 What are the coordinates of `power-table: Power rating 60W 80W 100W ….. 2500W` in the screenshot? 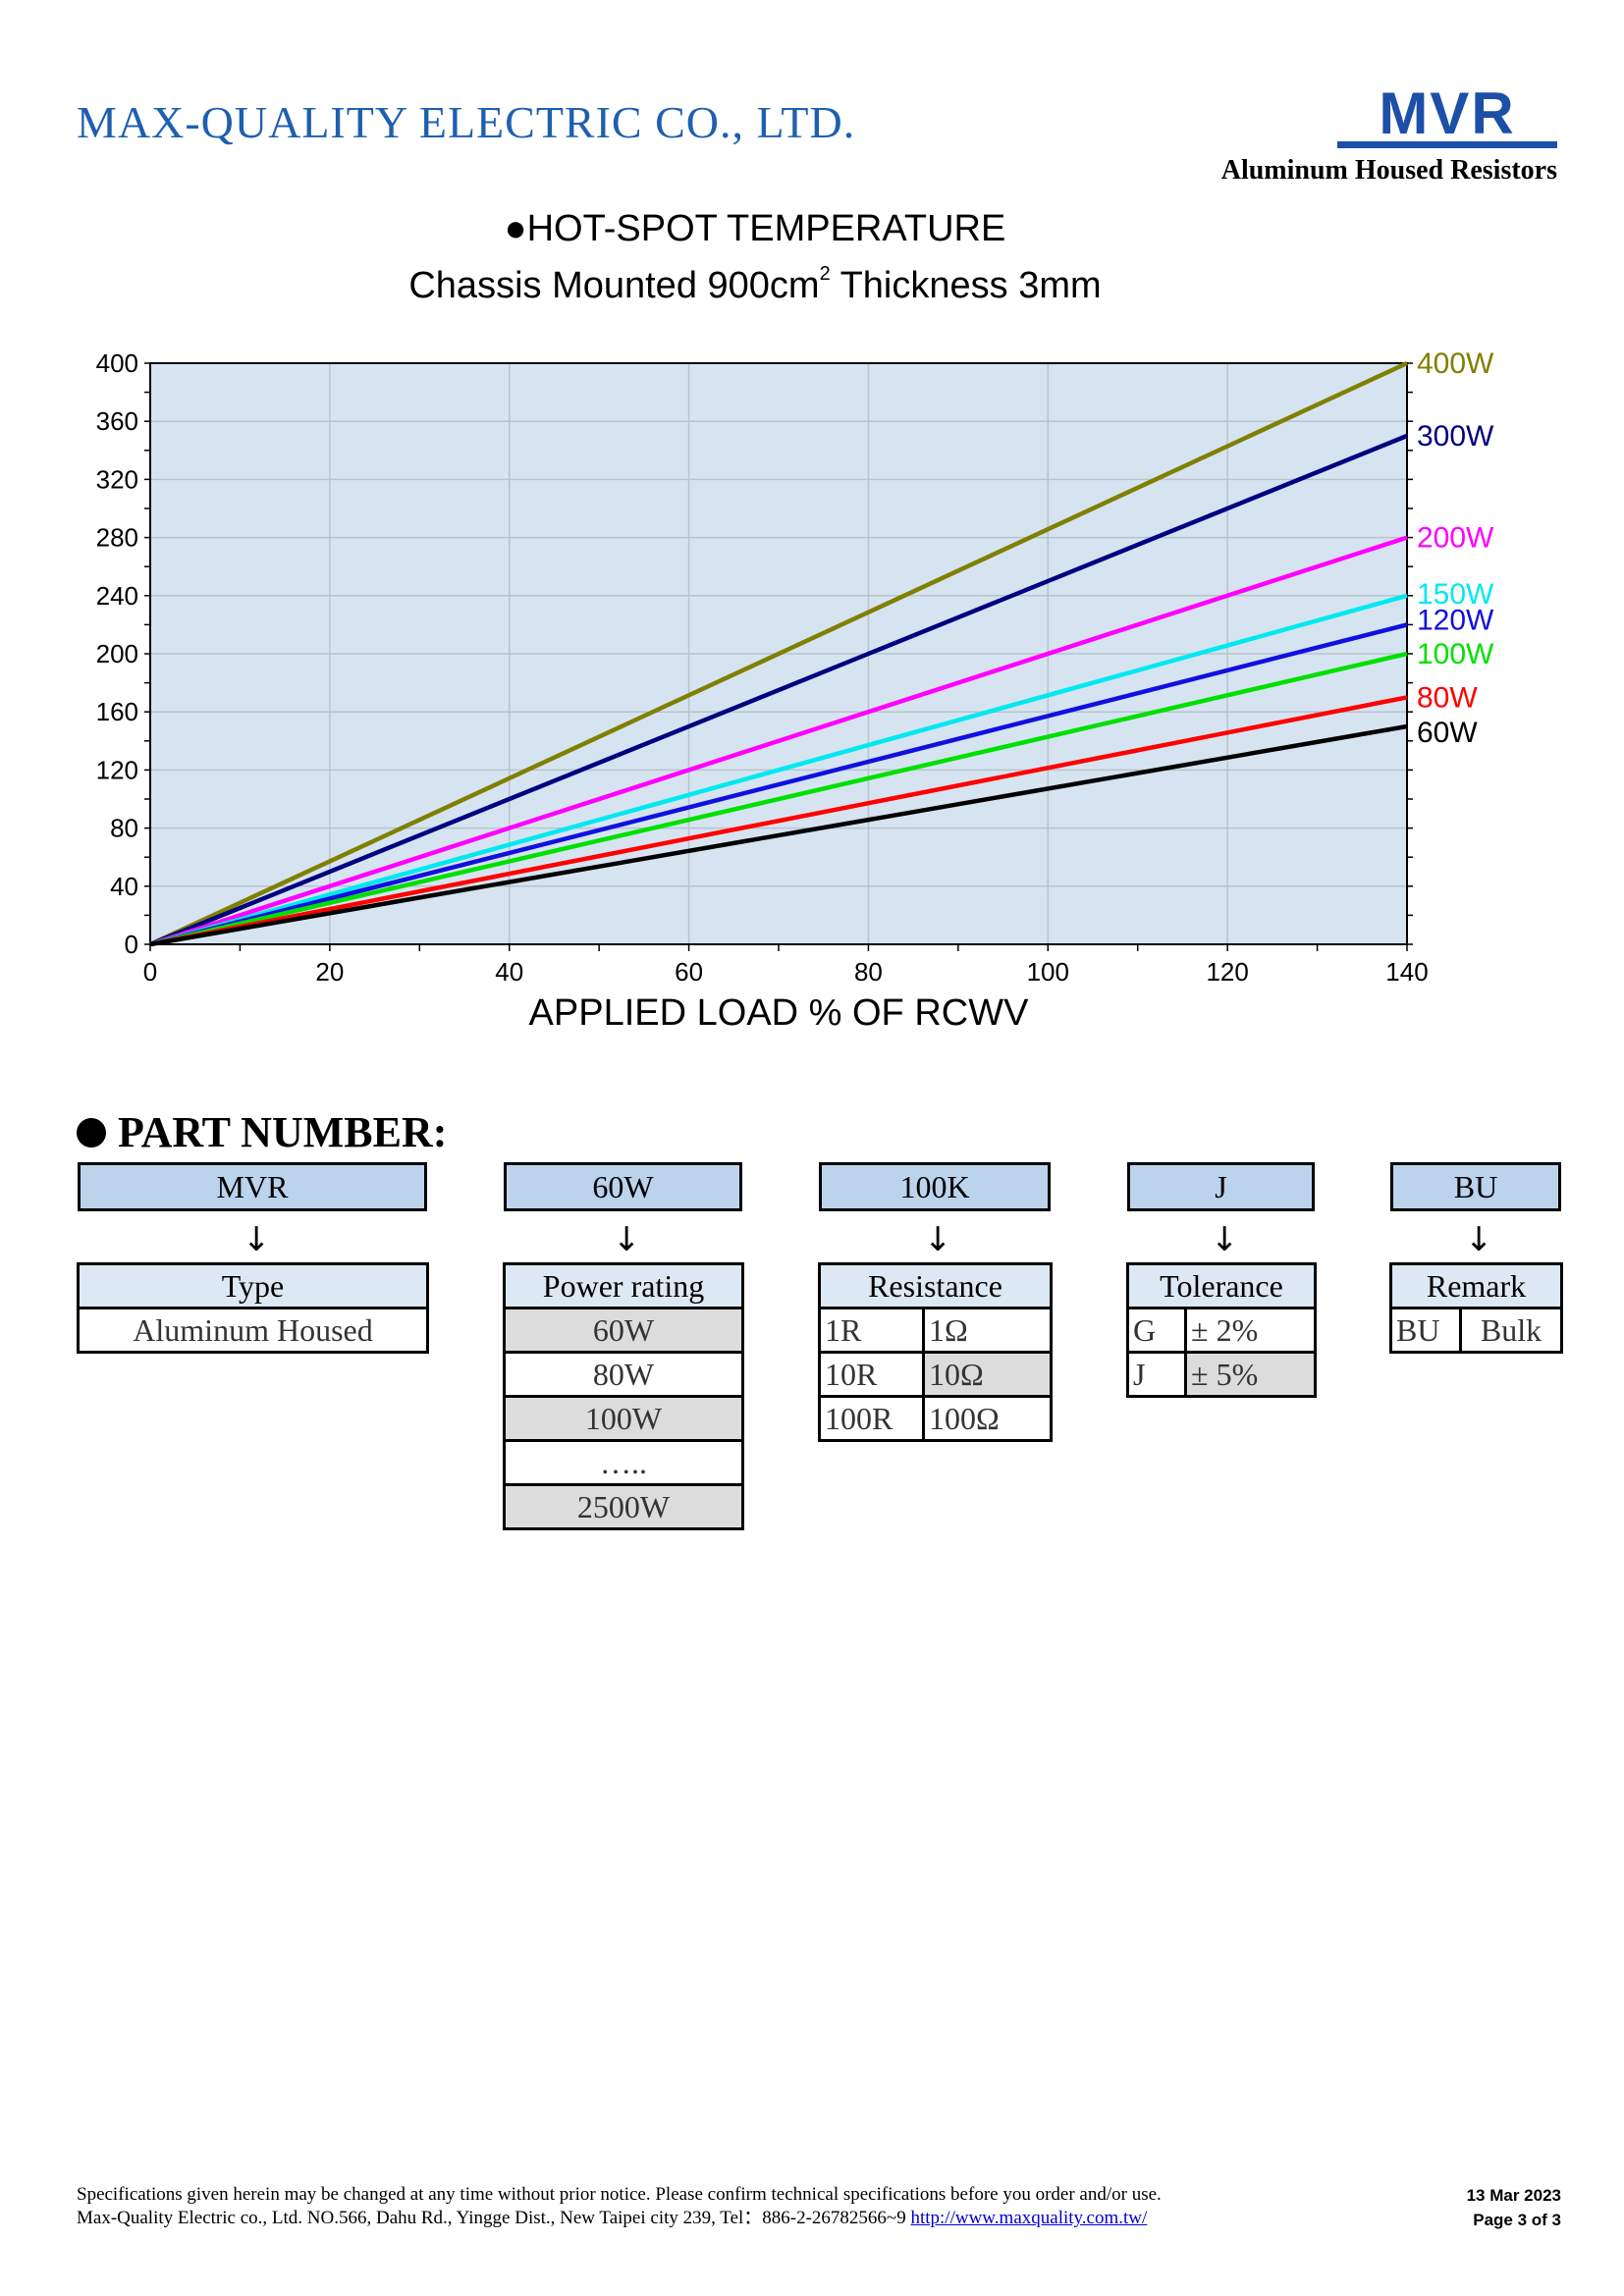 It's located at (623, 1396).